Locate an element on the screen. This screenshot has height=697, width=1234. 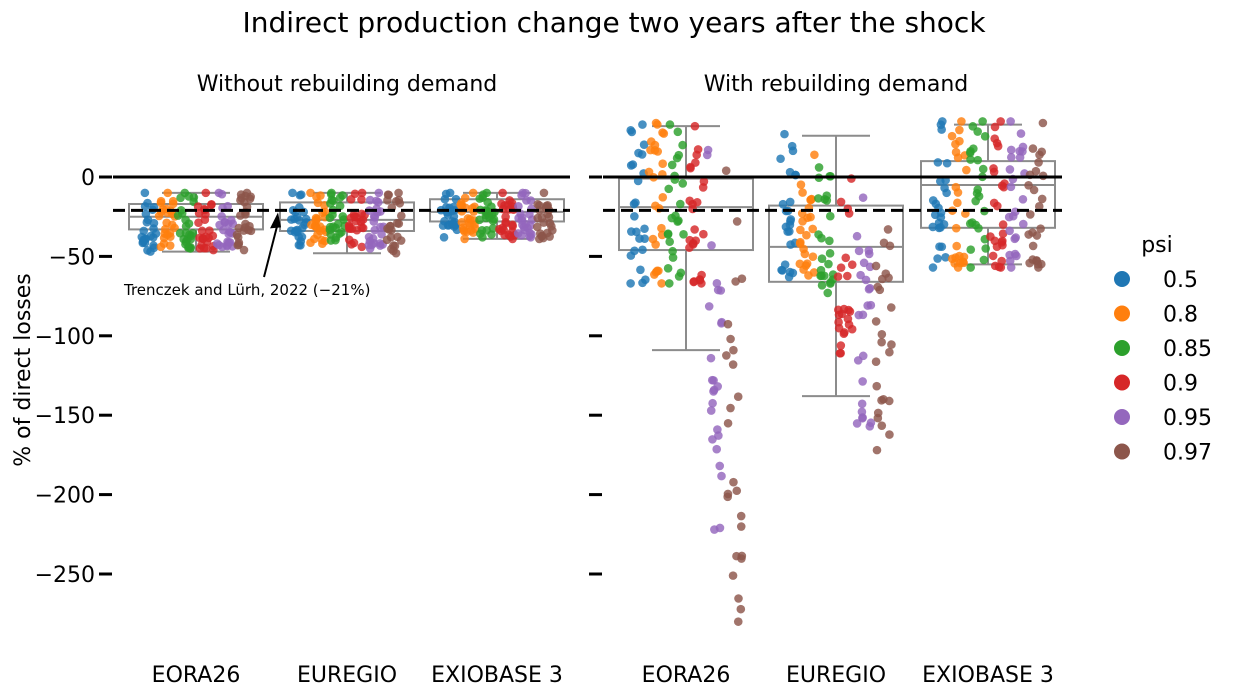
x-tick-label: EORA26 is located at coordinates (196, 675).